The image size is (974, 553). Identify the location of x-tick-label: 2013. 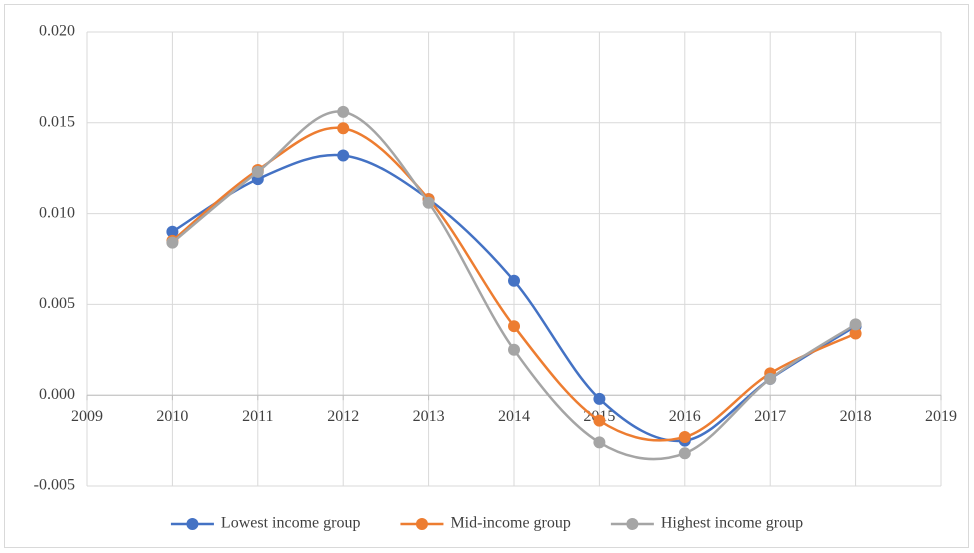
(429, 416).